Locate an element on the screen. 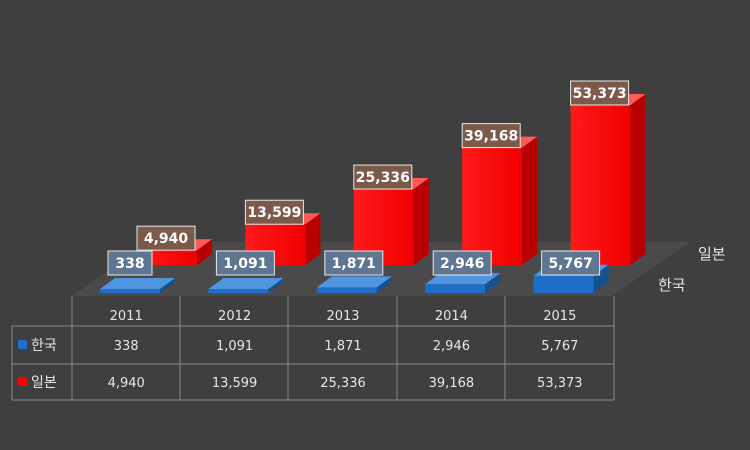 The width and height of the screenshot is (750, 450). svg-text: 13,599 is located at coordinates (274, 213).